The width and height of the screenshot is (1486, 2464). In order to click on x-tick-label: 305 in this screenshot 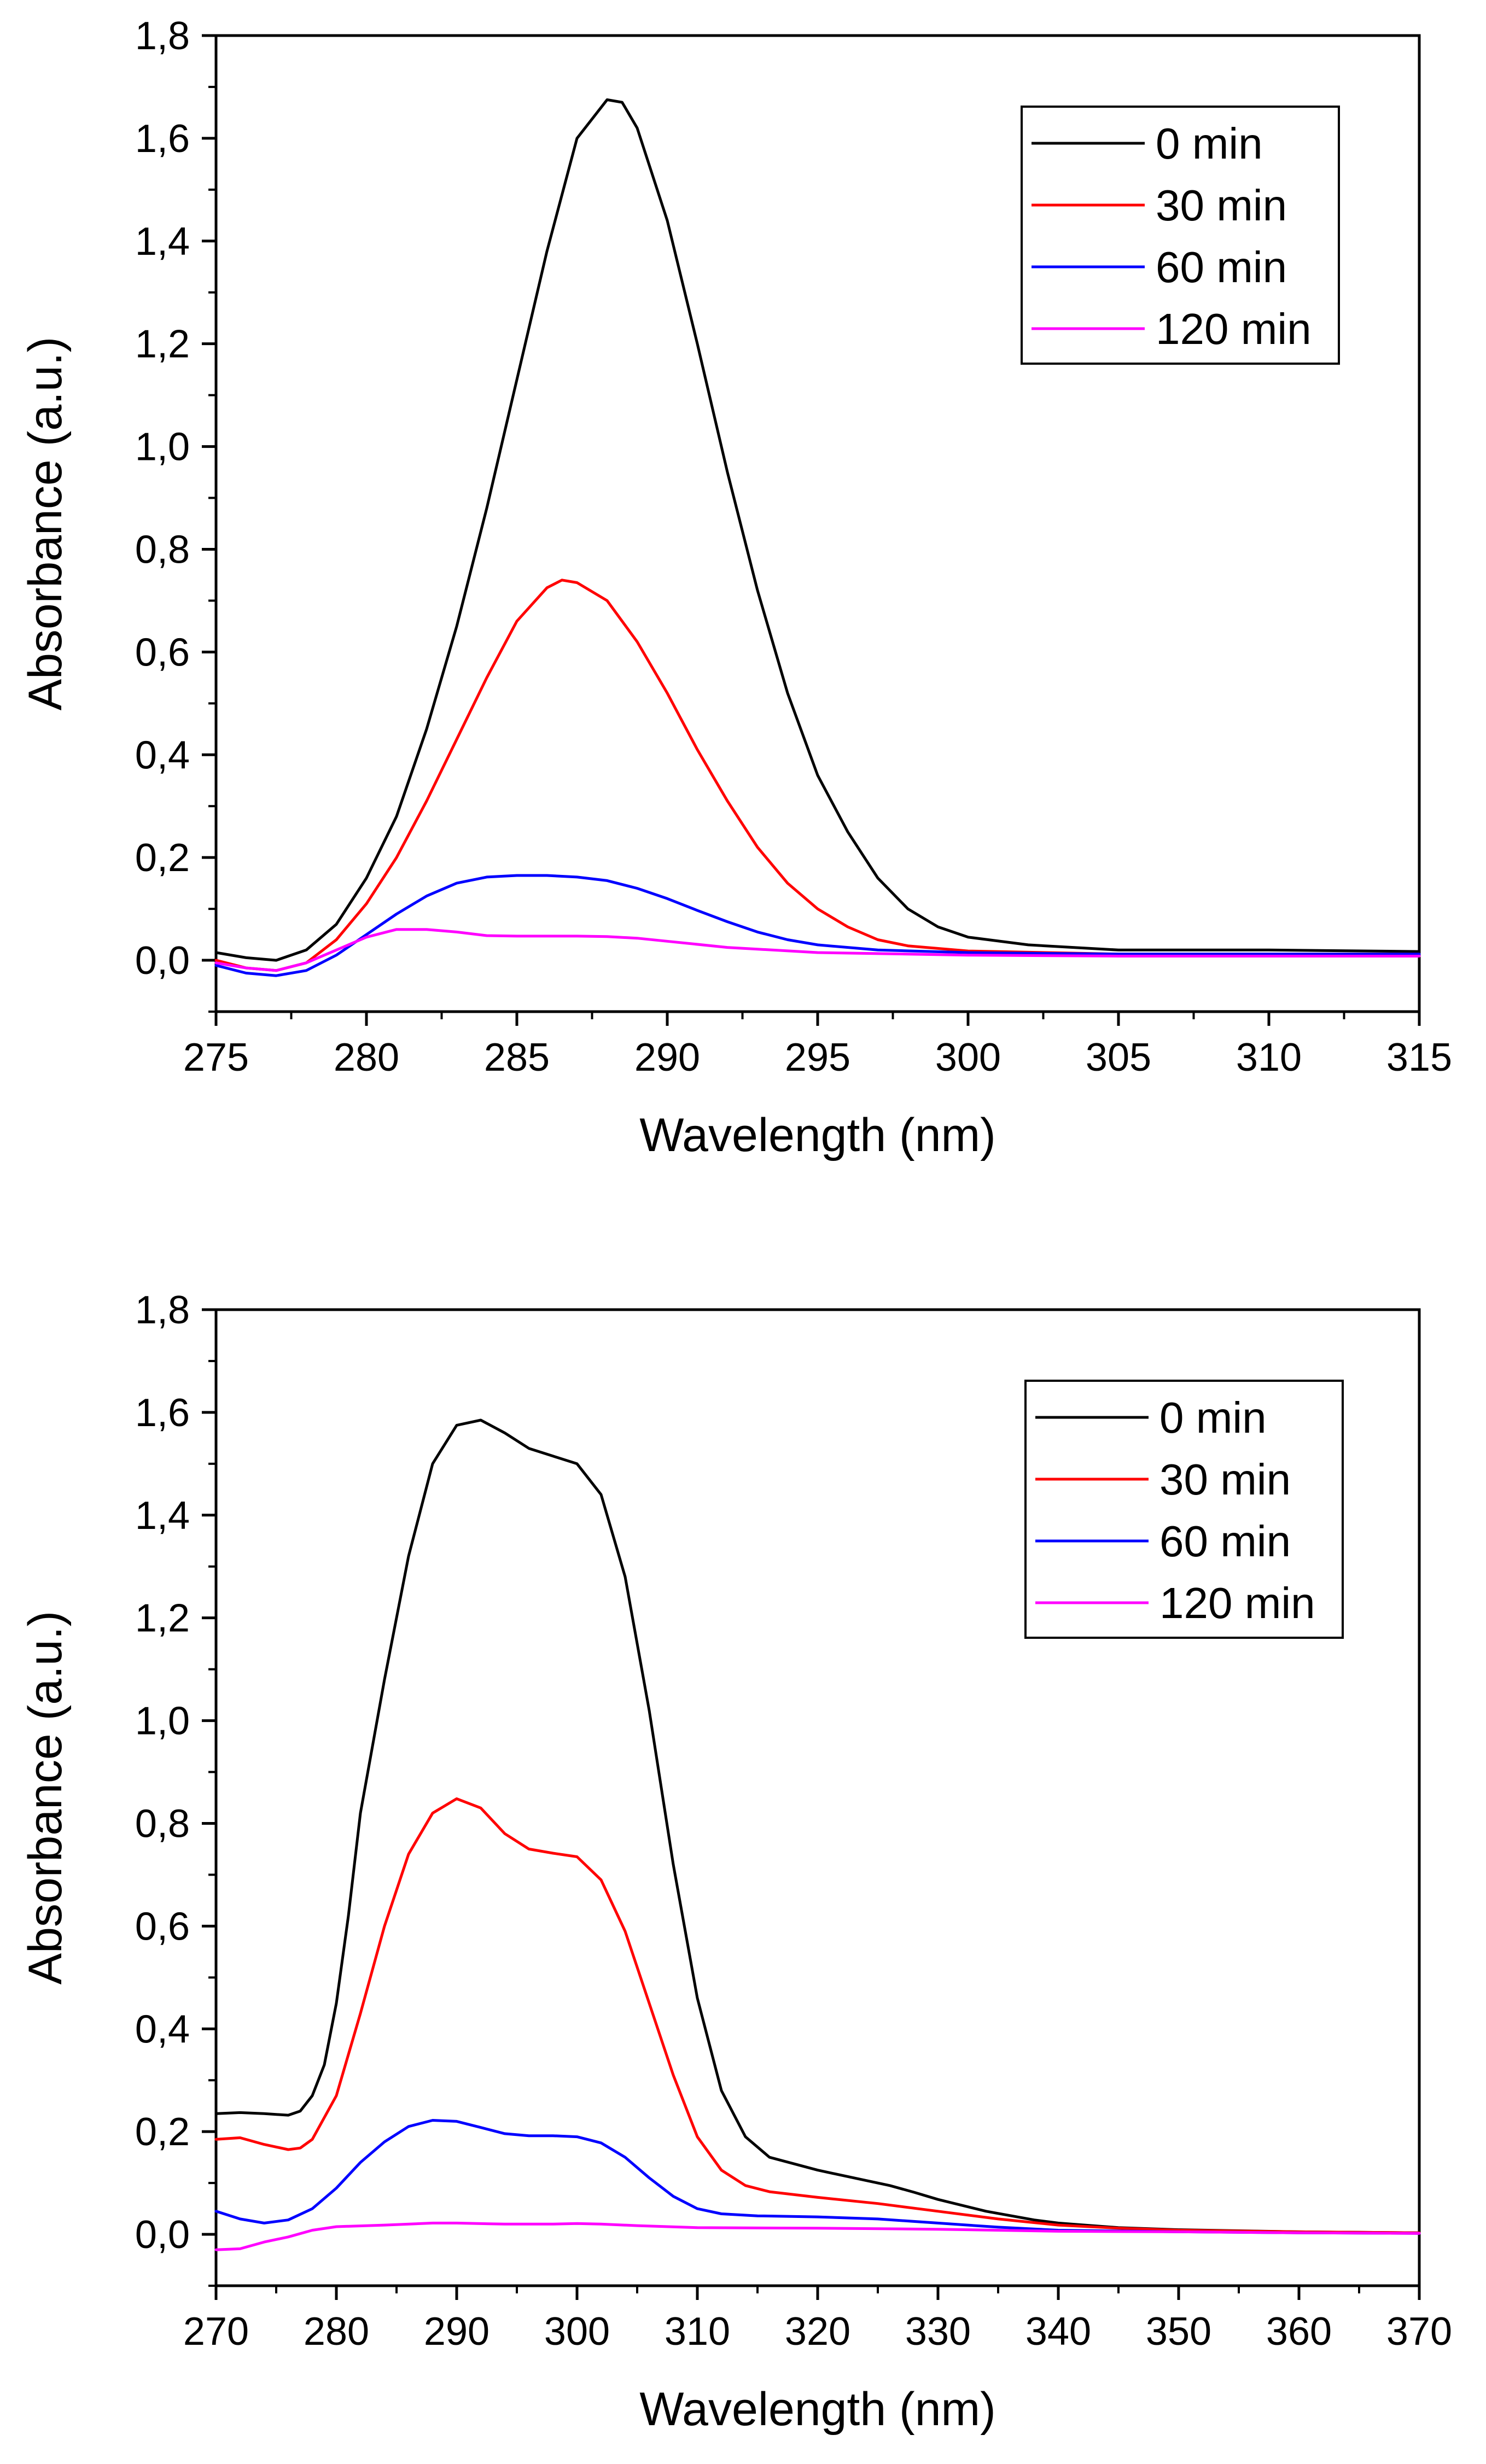, I will do `click(1118, 1057)`.